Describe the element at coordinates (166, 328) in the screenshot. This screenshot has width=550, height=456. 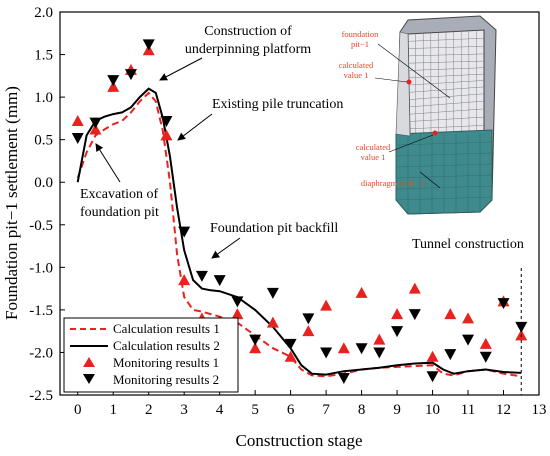
I see `legend-label-calc1: Calculation results 1` at that location.